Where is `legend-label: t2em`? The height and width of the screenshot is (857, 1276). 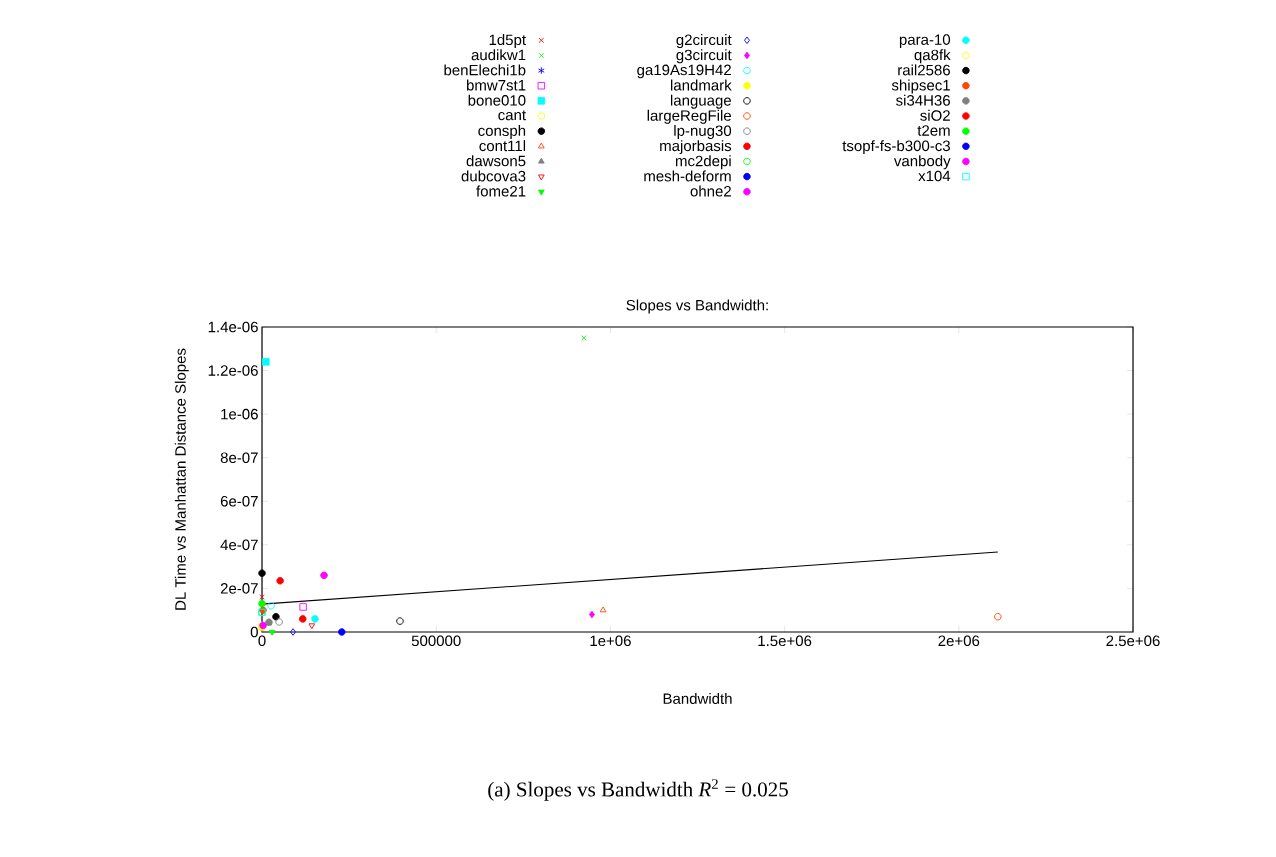
legend-label: t2em is located at coordinates (933, 130).